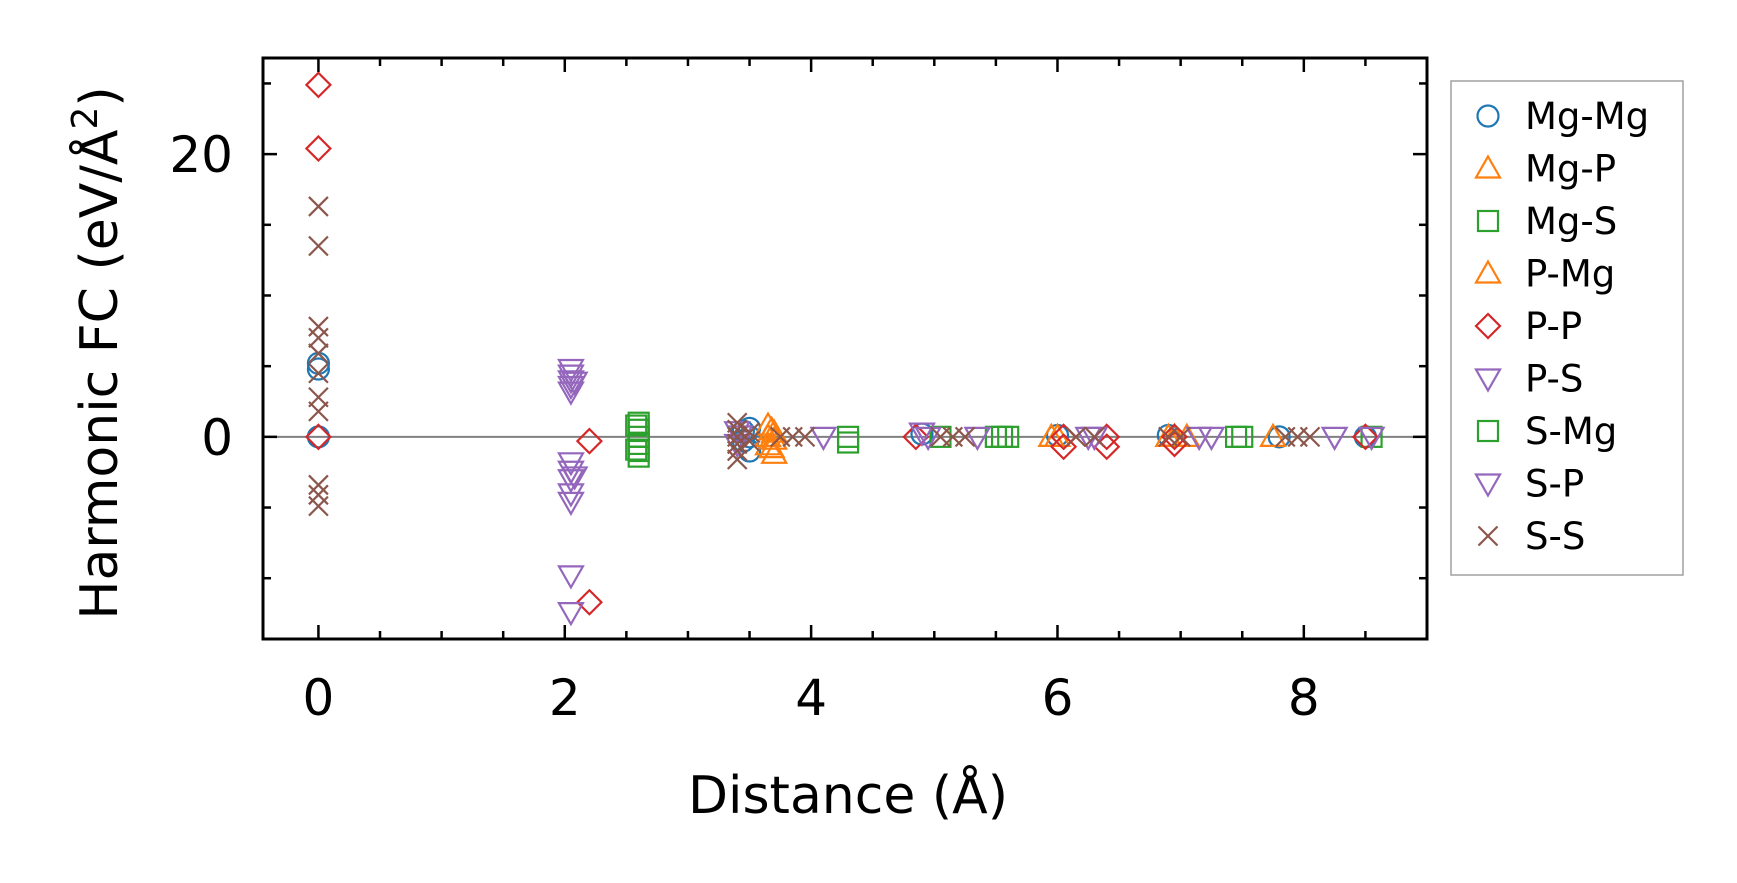  Describe the element at coordinates (1571, 431) in the screenshot. I see `legend-label: S-Mg` at that location.